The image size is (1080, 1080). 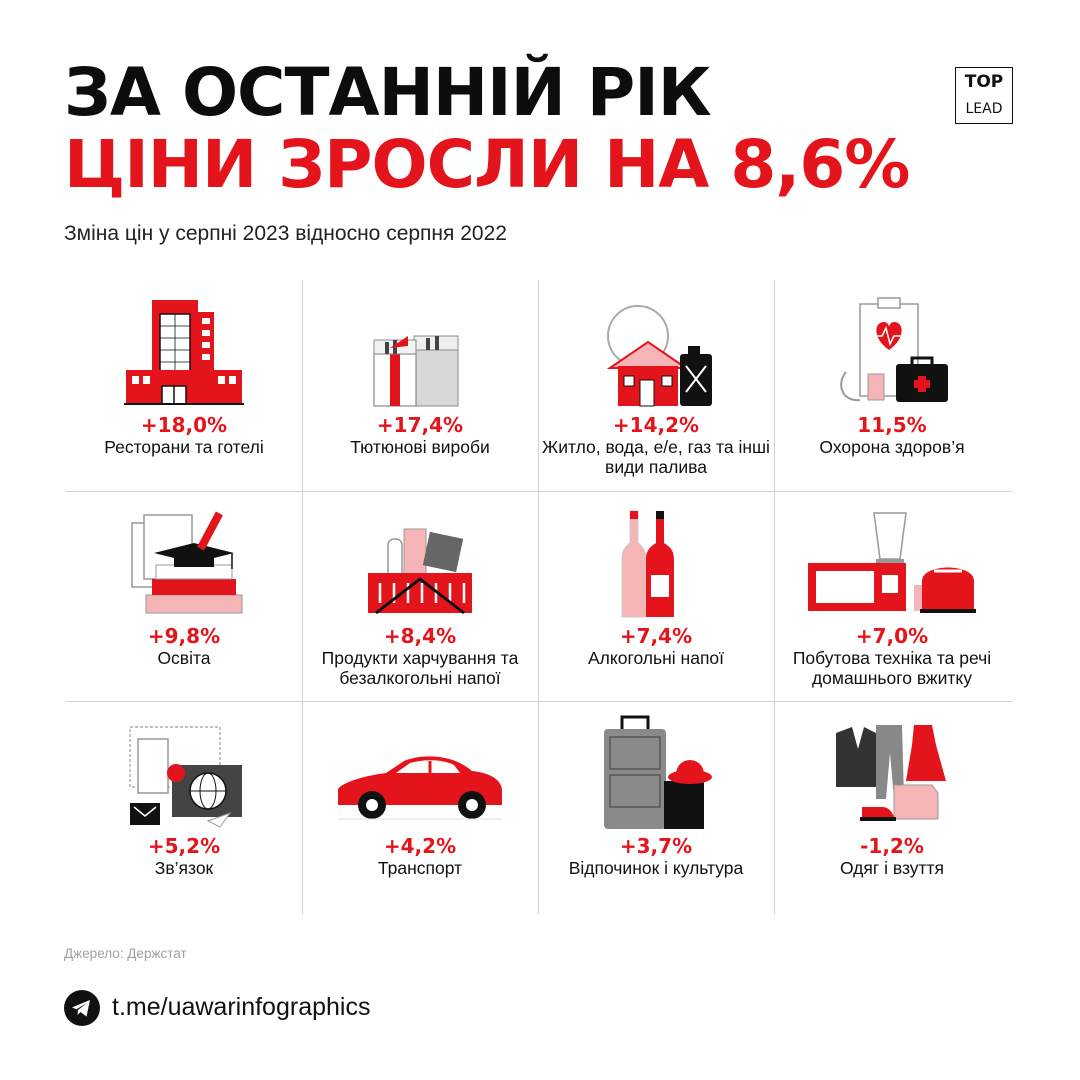 I want to click on cigarette-packs-icon, so click(x=420, y=349).